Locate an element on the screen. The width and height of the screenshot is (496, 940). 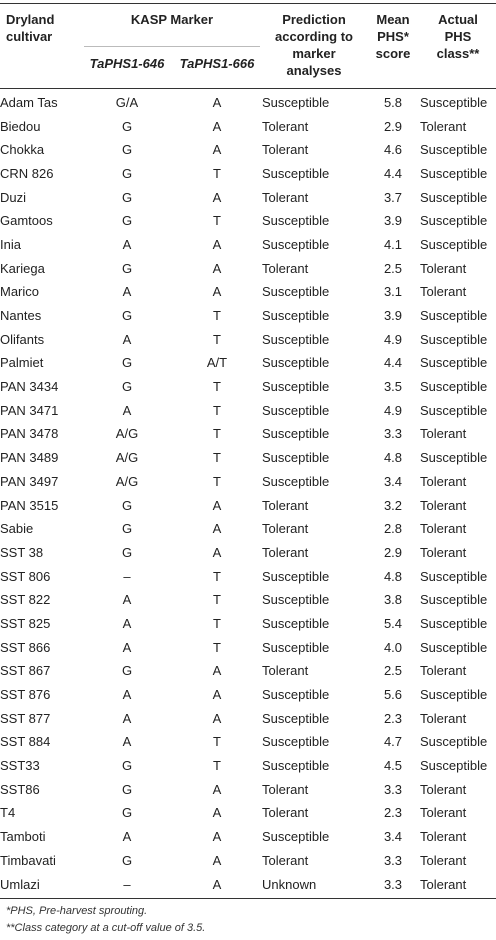
mean-phs-cell: 2.9 is located at coordinates (393, 552).